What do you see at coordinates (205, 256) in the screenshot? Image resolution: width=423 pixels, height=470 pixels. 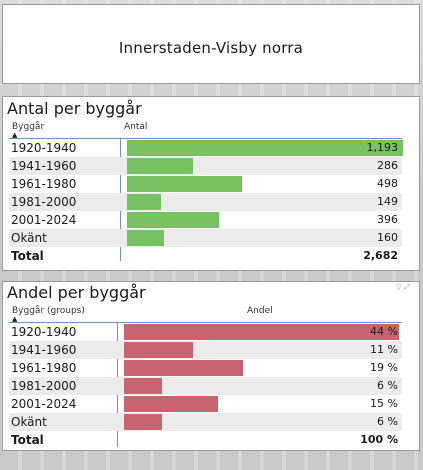 I see `total-row: Total 2,682` at bounding box center [205, 256].